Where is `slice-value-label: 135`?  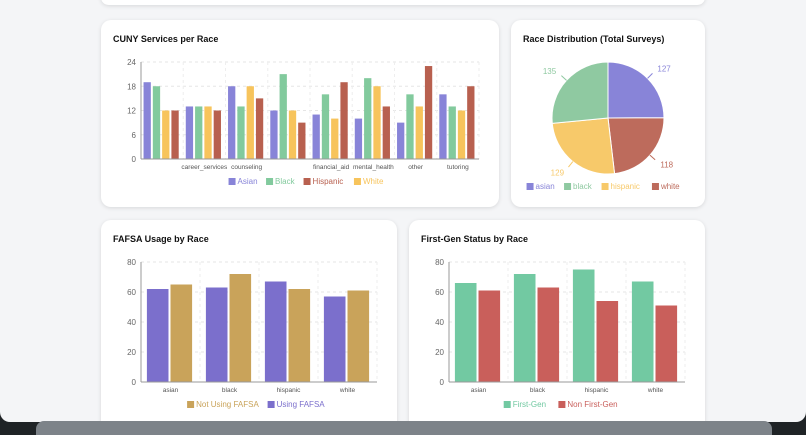 slice-value-label: 135 is located at coordinates (550, 71).